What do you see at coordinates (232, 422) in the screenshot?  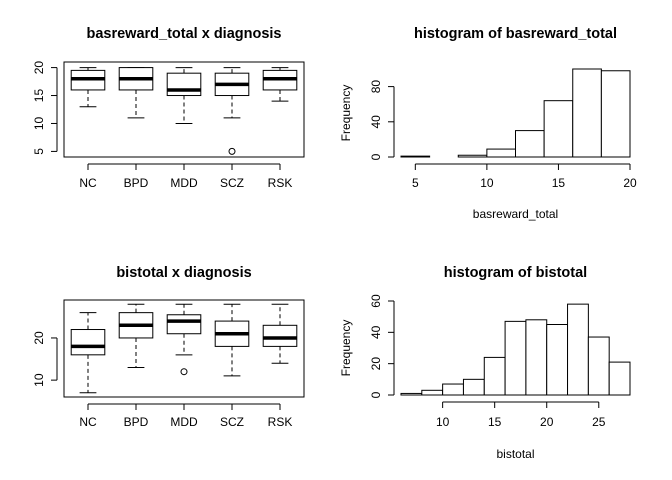 I see `panel-3-x-tick-label: SCZ` at bounding box center [232, 422].